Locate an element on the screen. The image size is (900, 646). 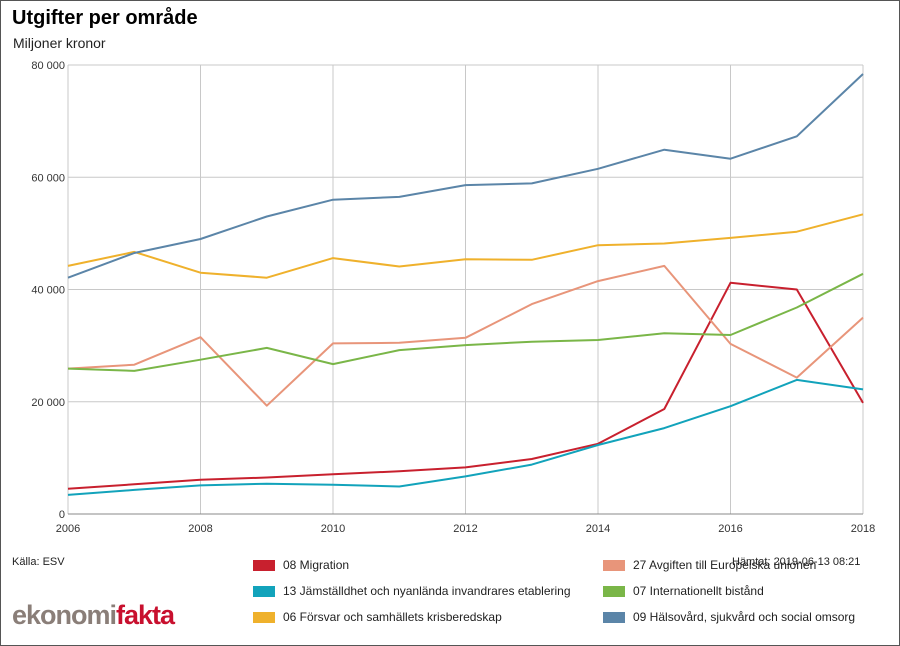
ekonomifakta-logo: ekonomifakta is located at coordinates (93, 615).